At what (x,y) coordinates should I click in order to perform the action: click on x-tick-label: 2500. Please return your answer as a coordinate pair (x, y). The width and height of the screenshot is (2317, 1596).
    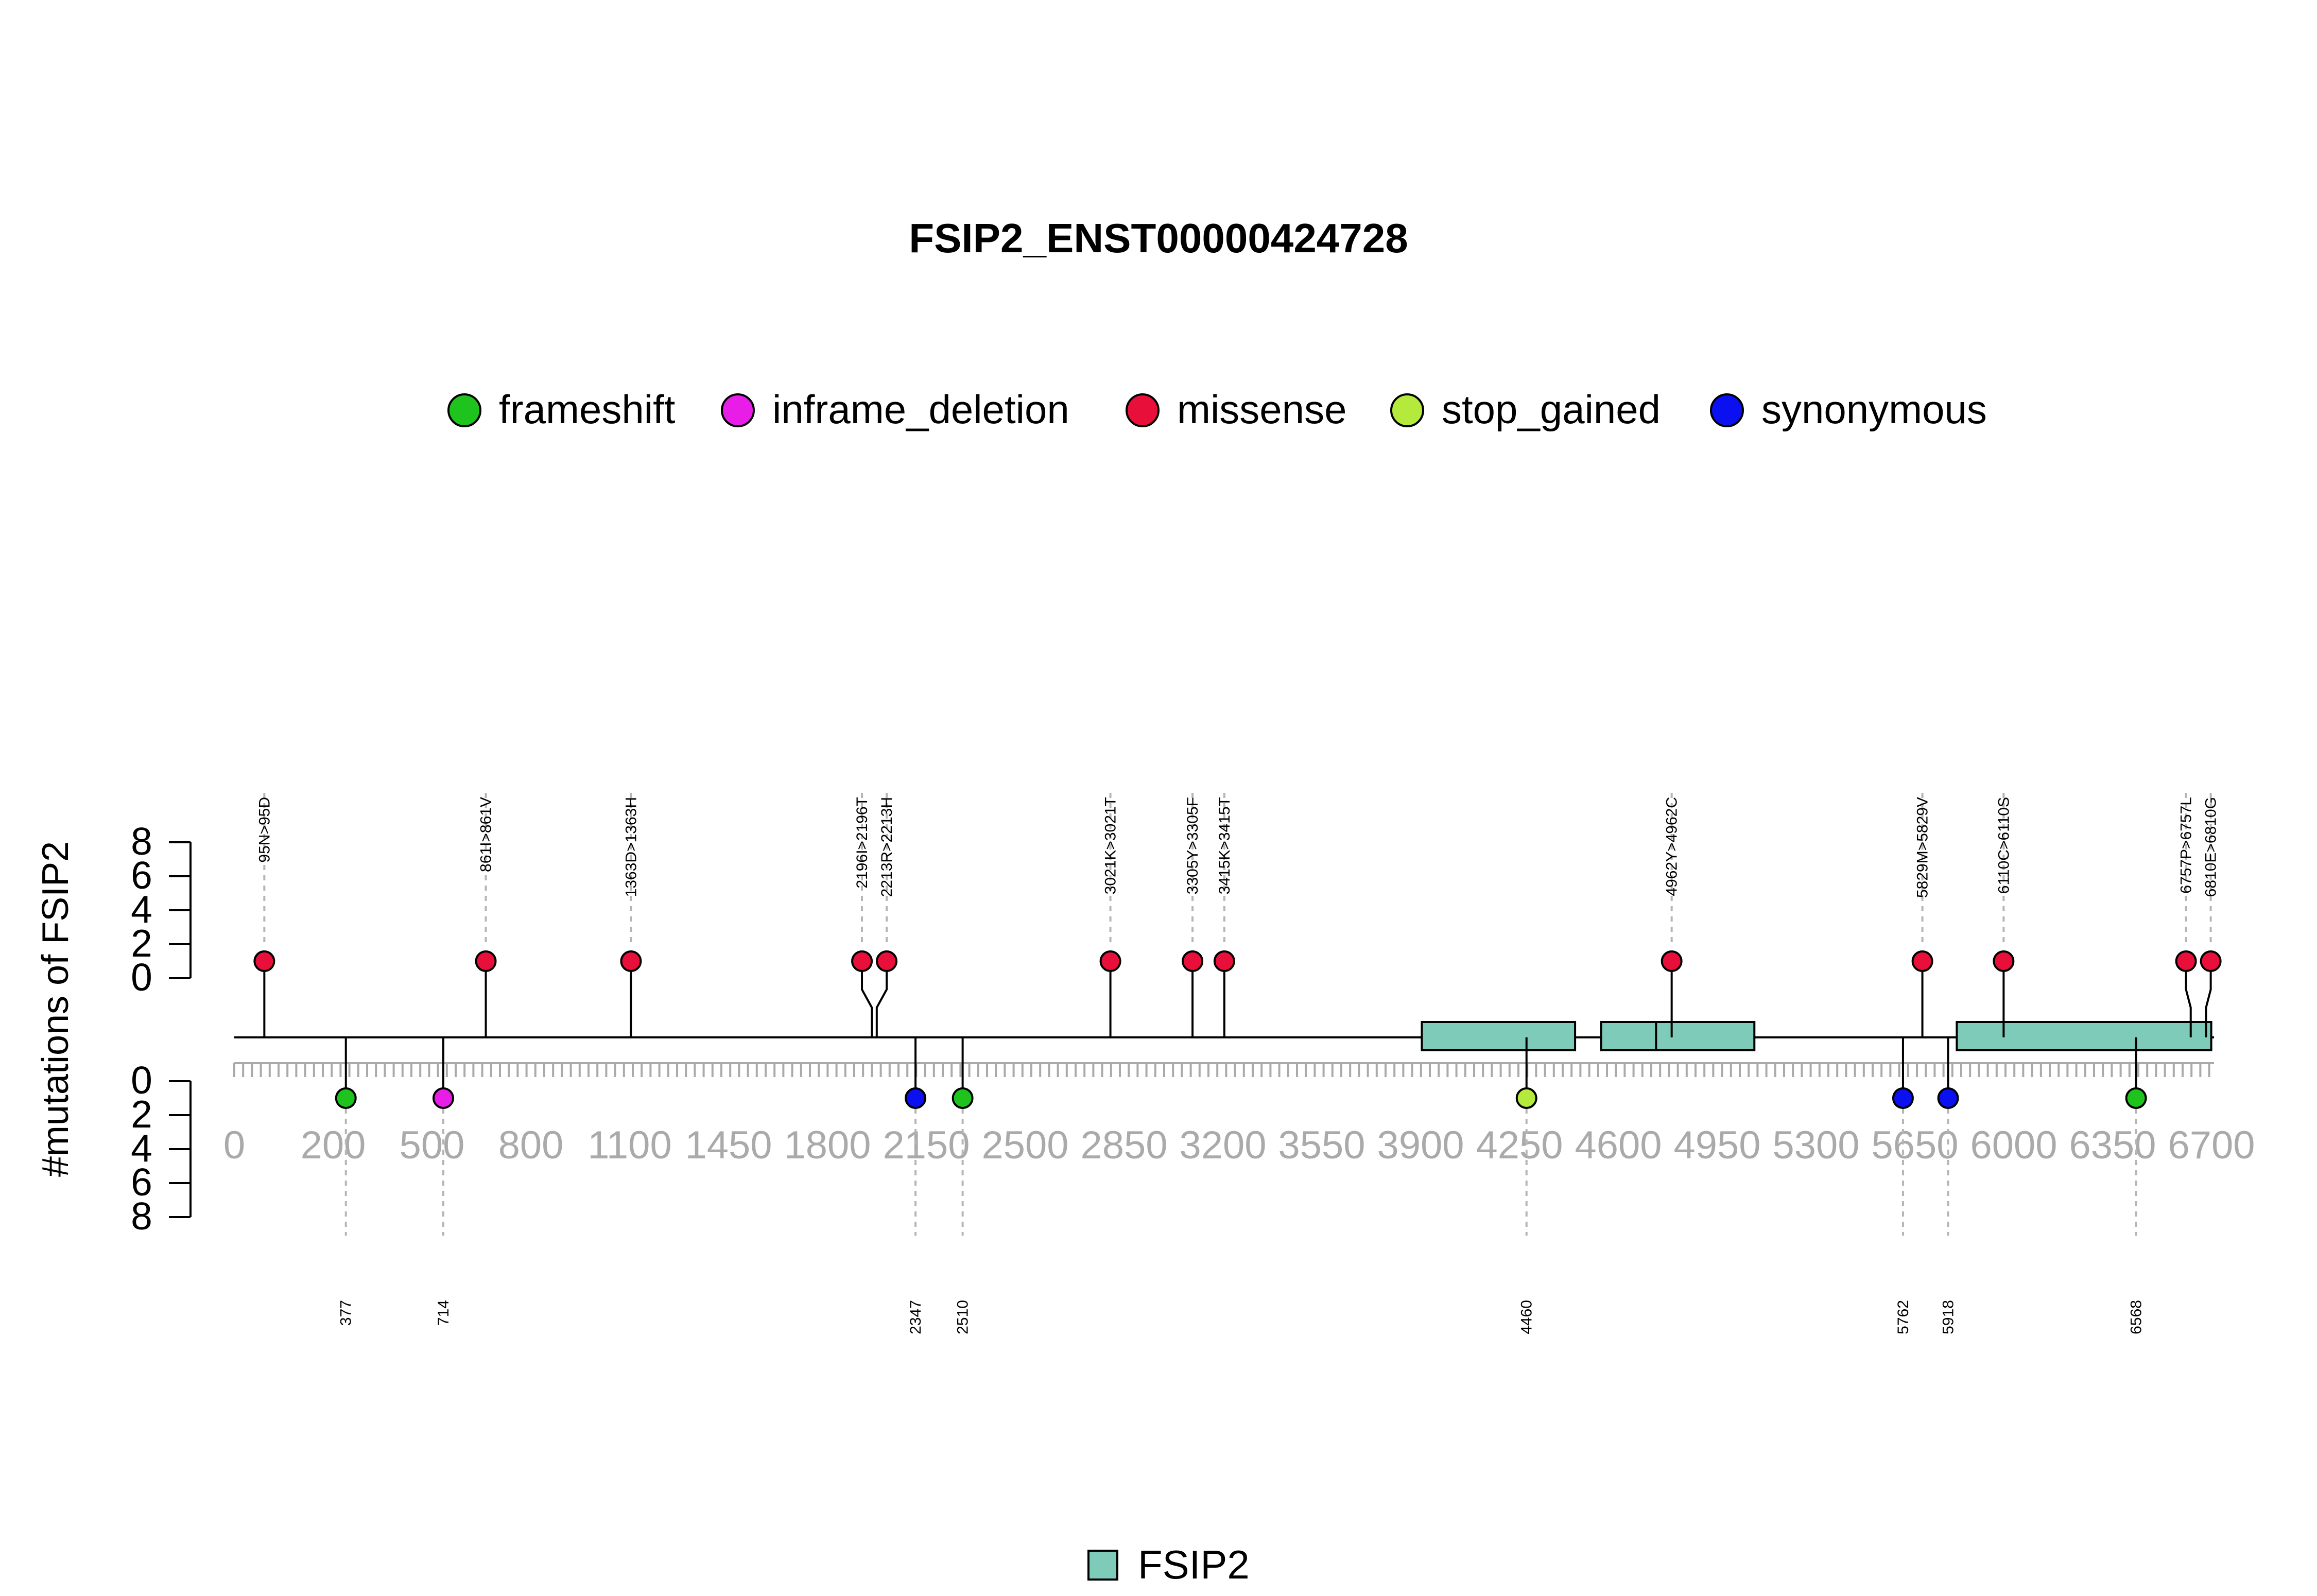
    Looking at the image, I should click on (1024, 1145).